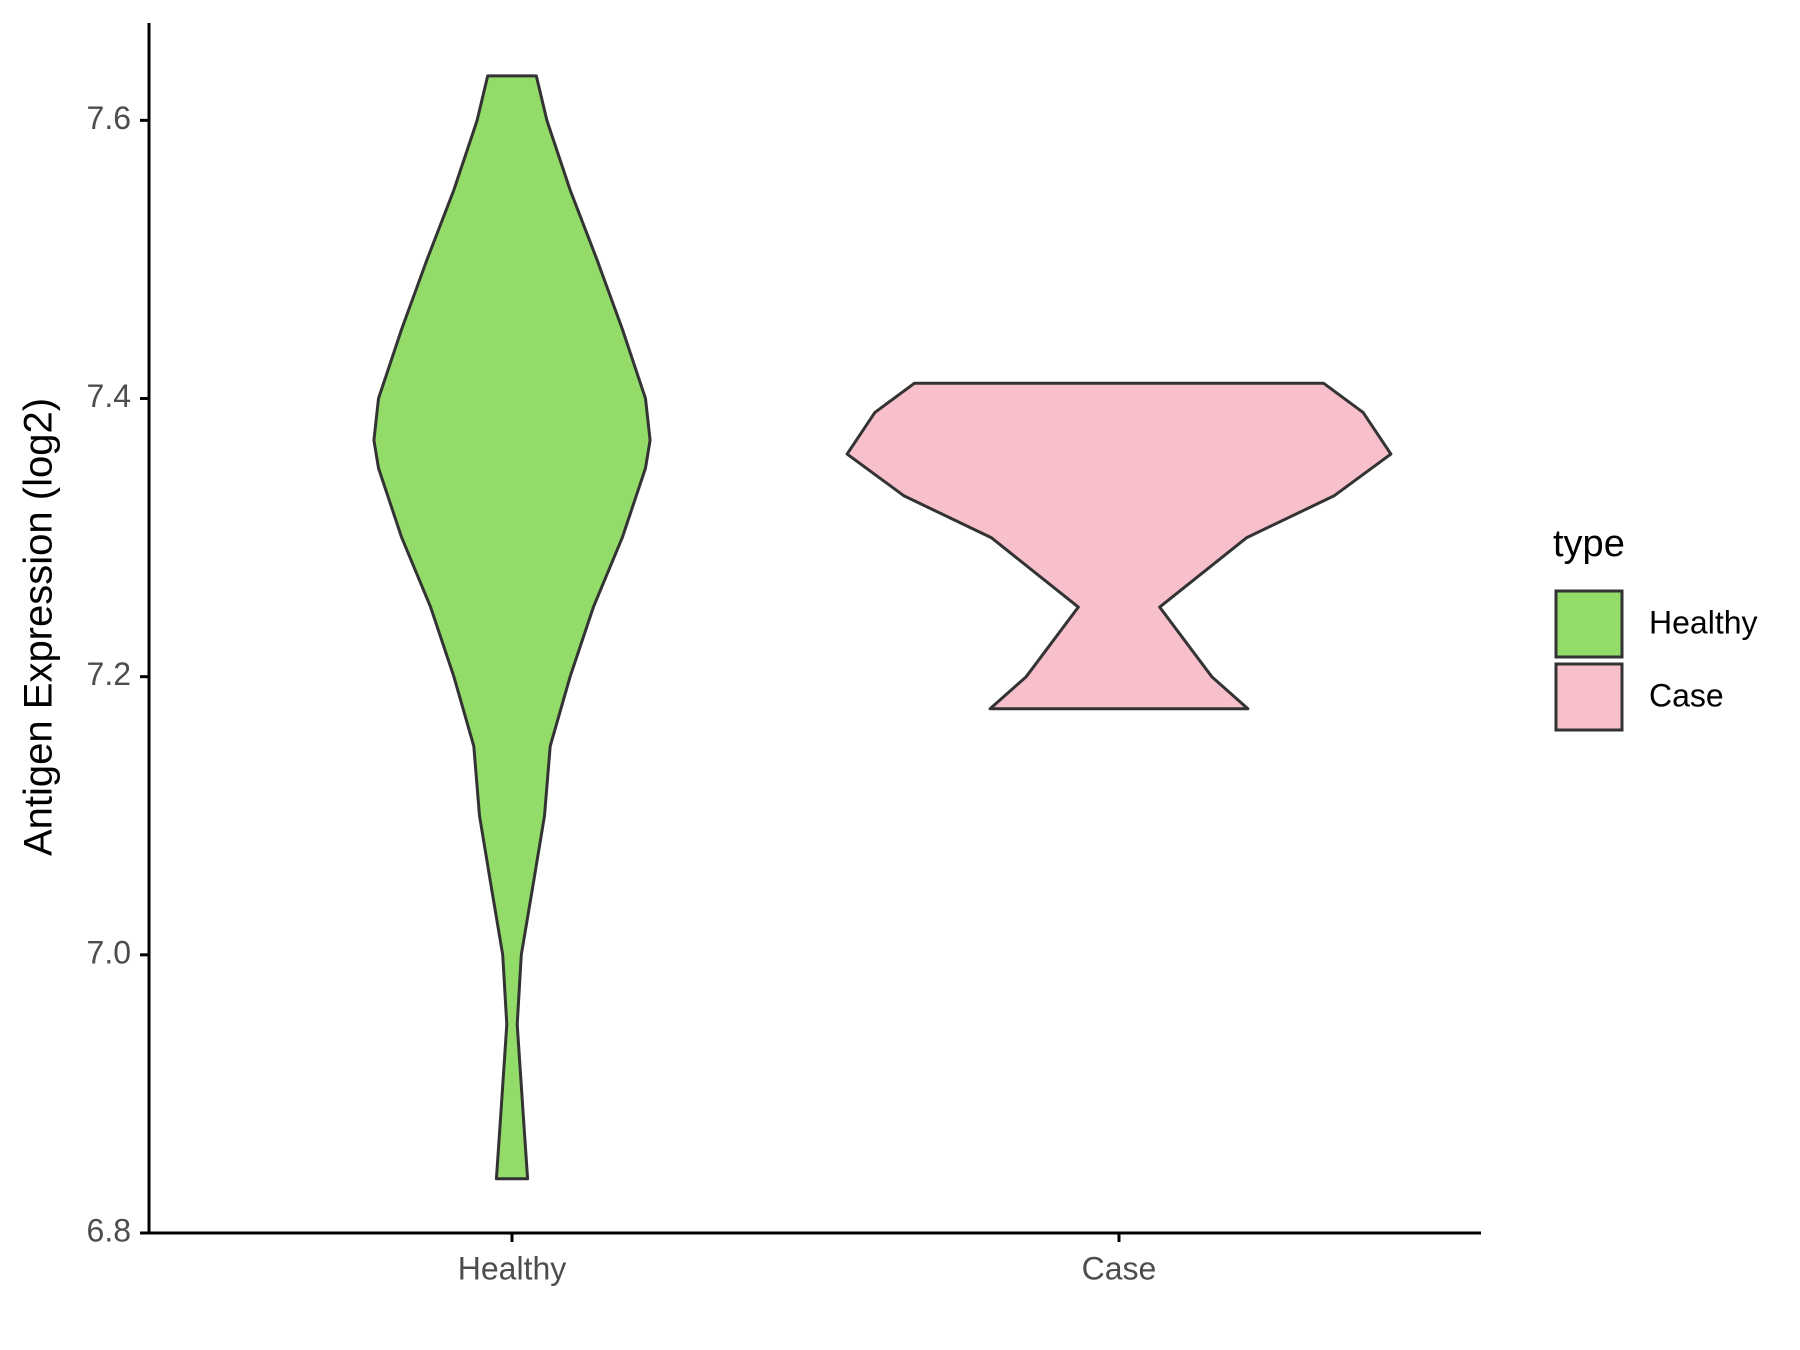 This screenshot has height=1350, width=1800. I want to click on y-tick-label: 6.8, so click(109, 1230).